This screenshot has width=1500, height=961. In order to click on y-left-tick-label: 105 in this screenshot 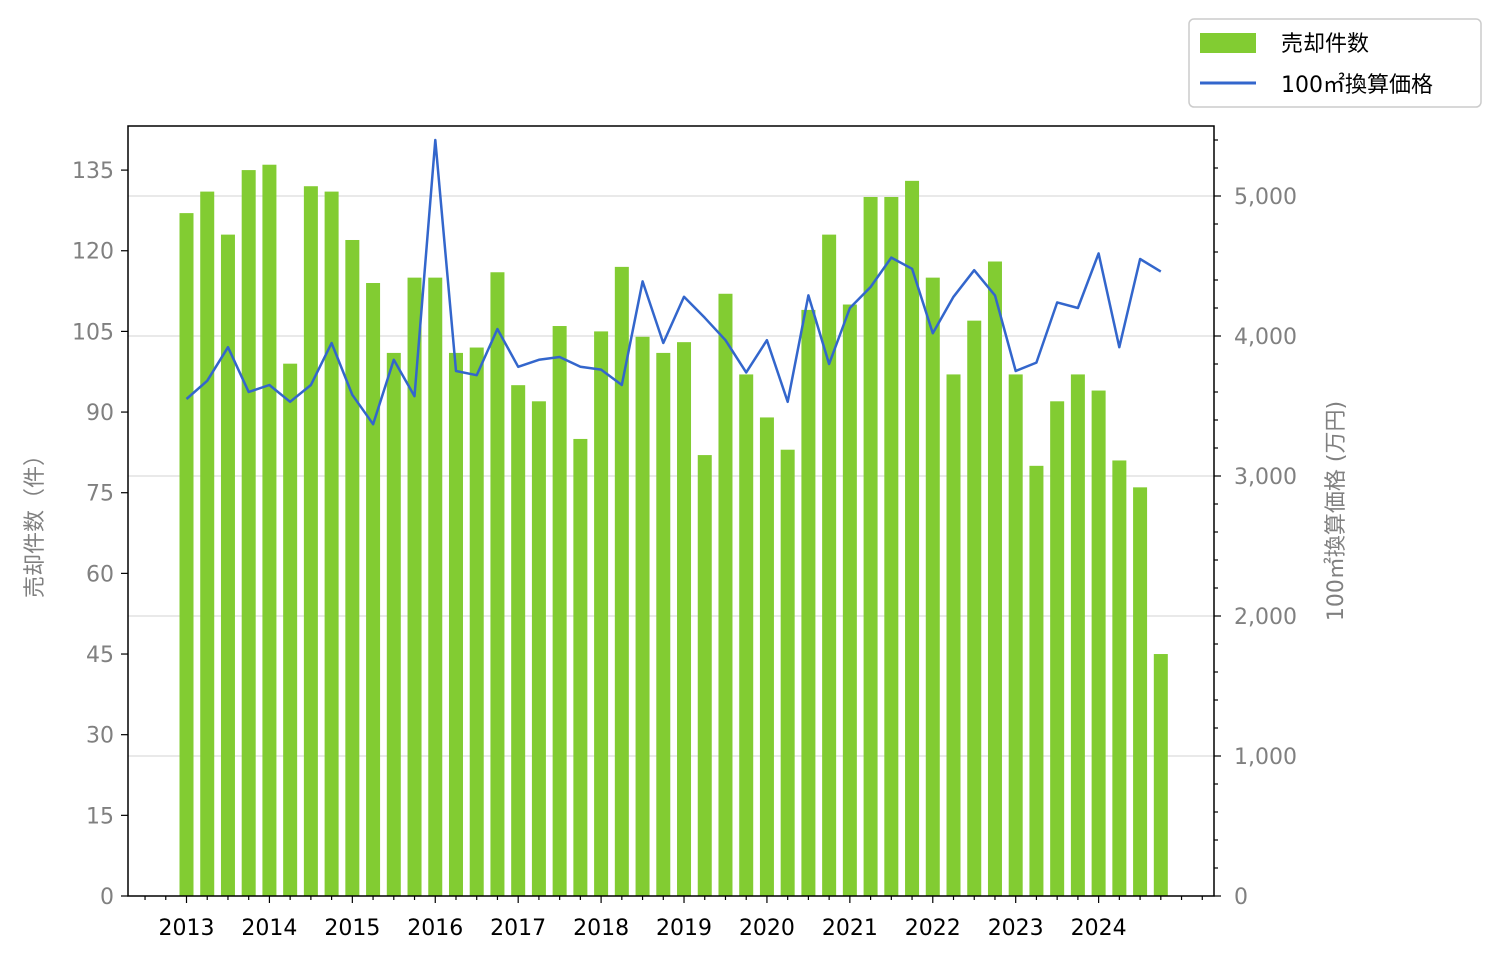, I will do `click(93, 332)`.